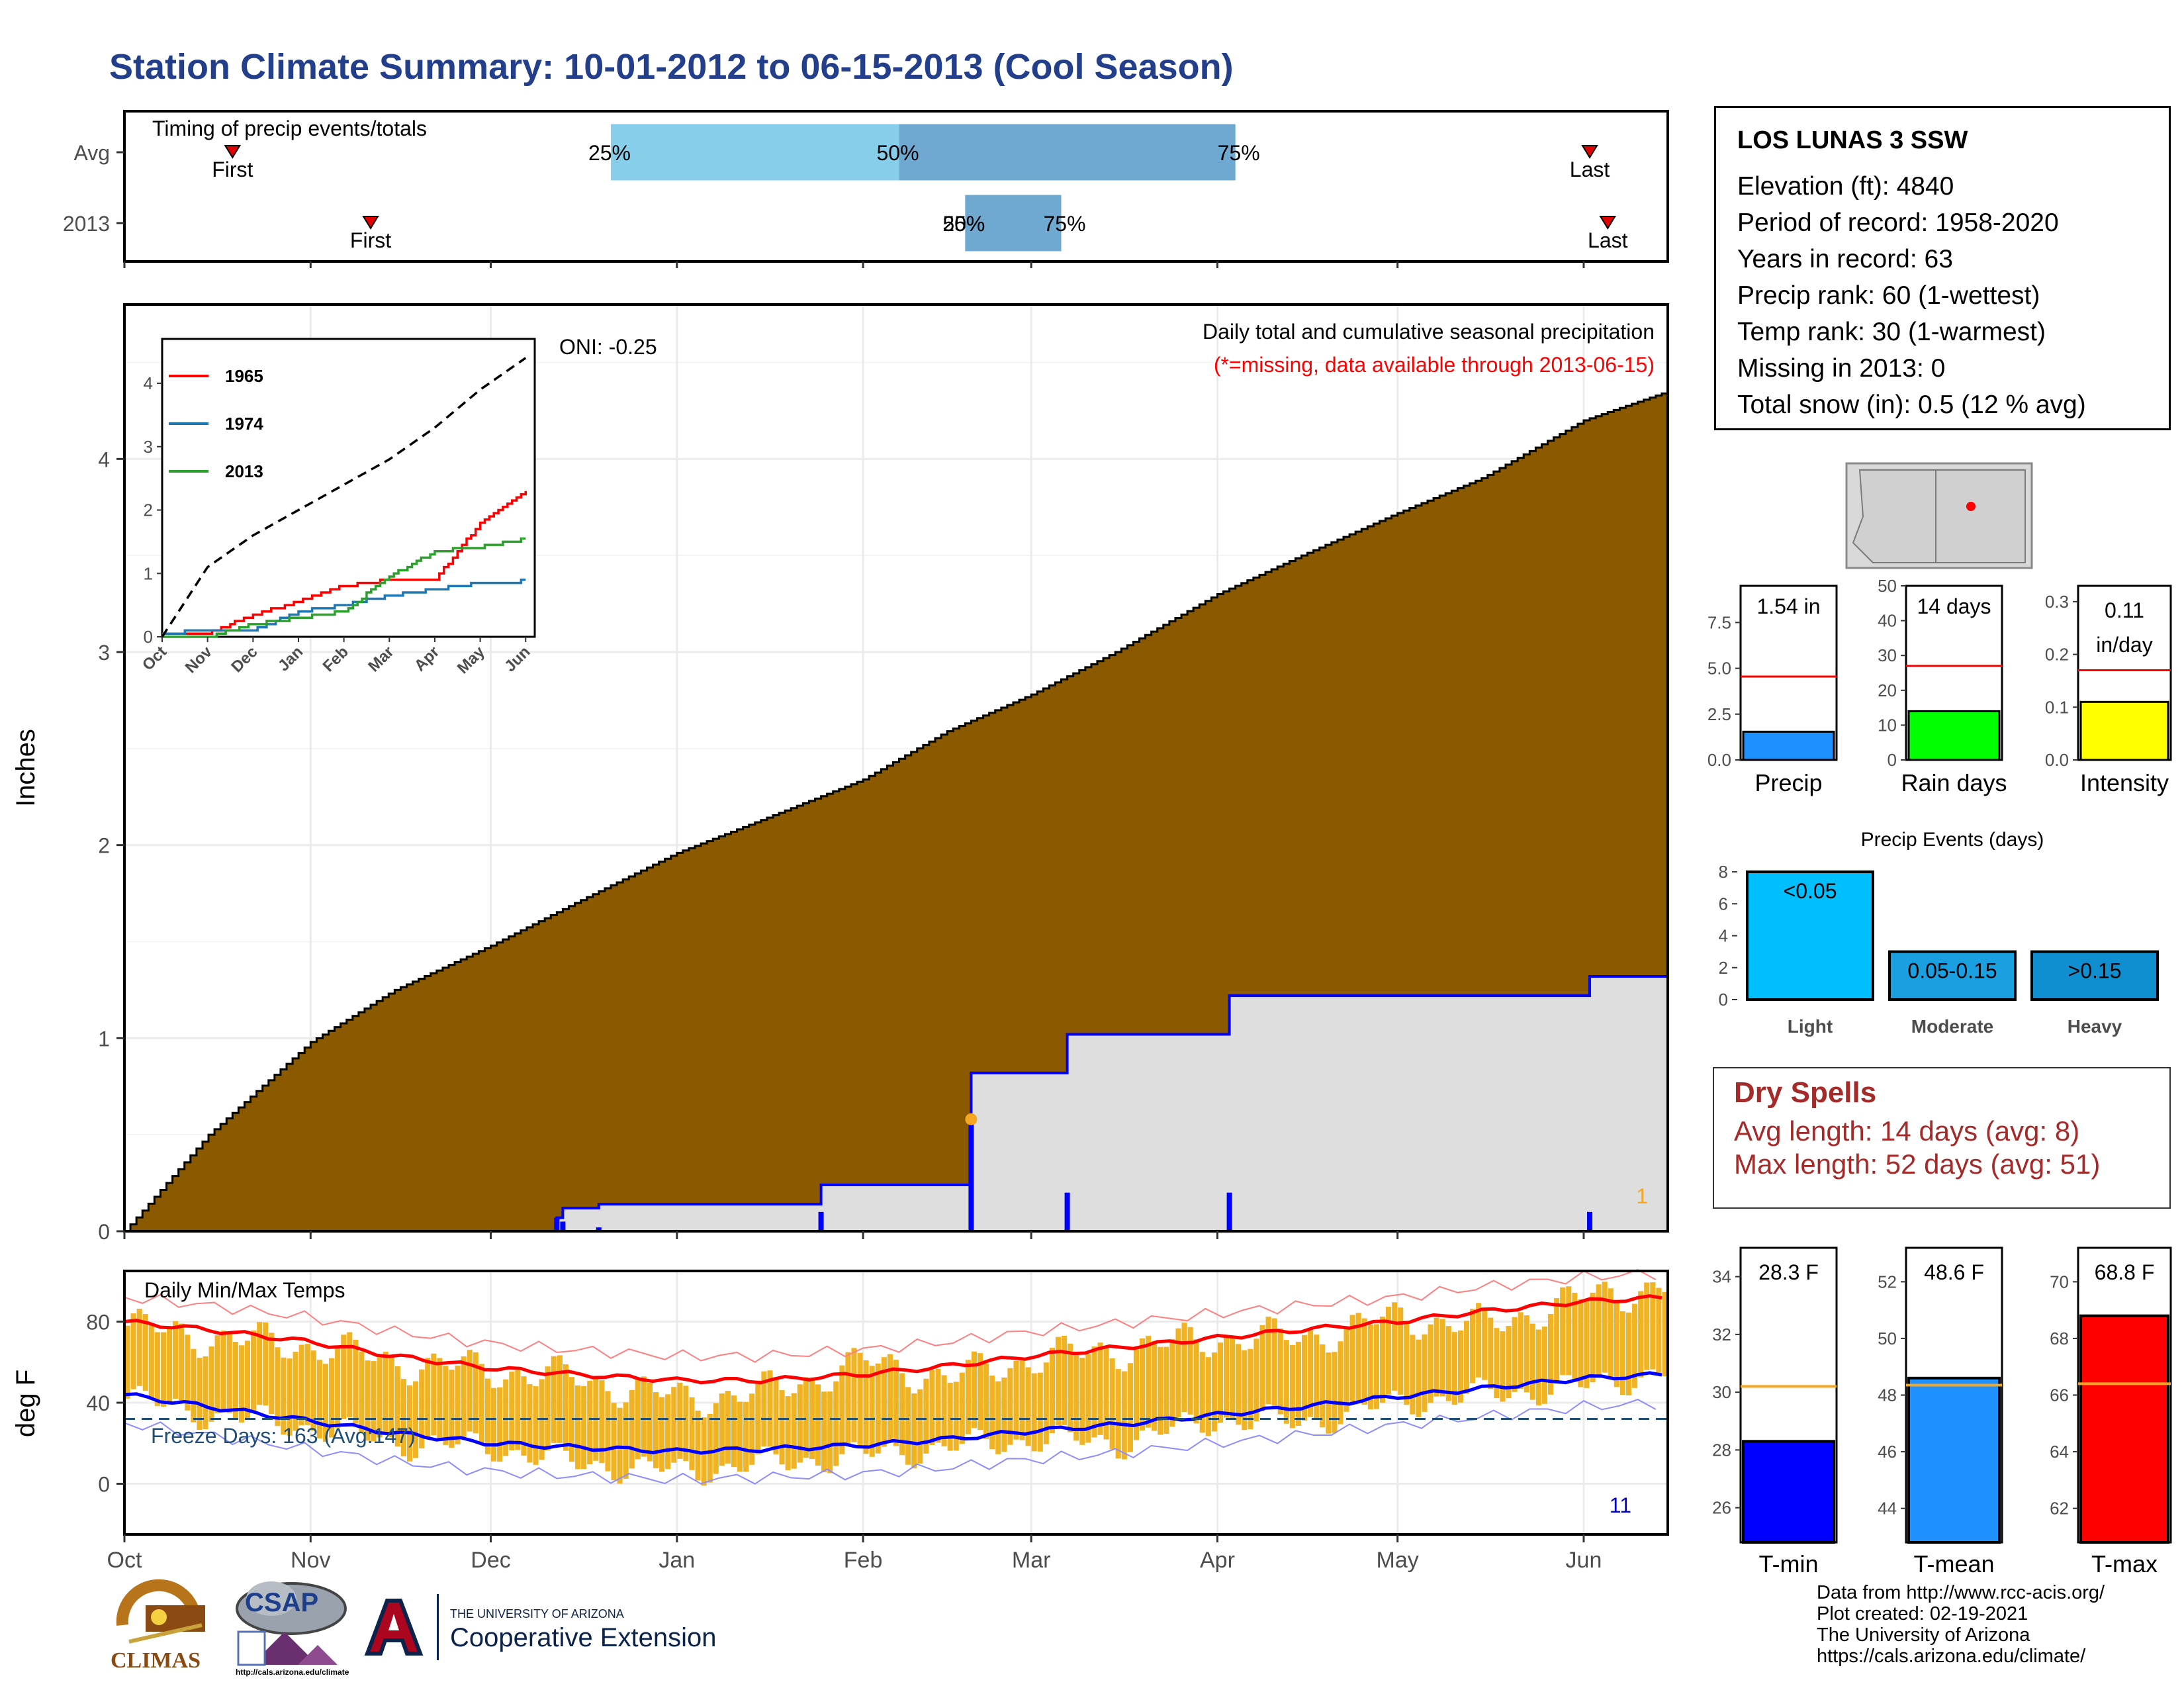 The height and width of the screenshot is (1688, 2184). What do you see at coordinates (1723, 968) in the screenshot?
I see `events-y-tick-label: 2` at bounding box center [1723, 968].